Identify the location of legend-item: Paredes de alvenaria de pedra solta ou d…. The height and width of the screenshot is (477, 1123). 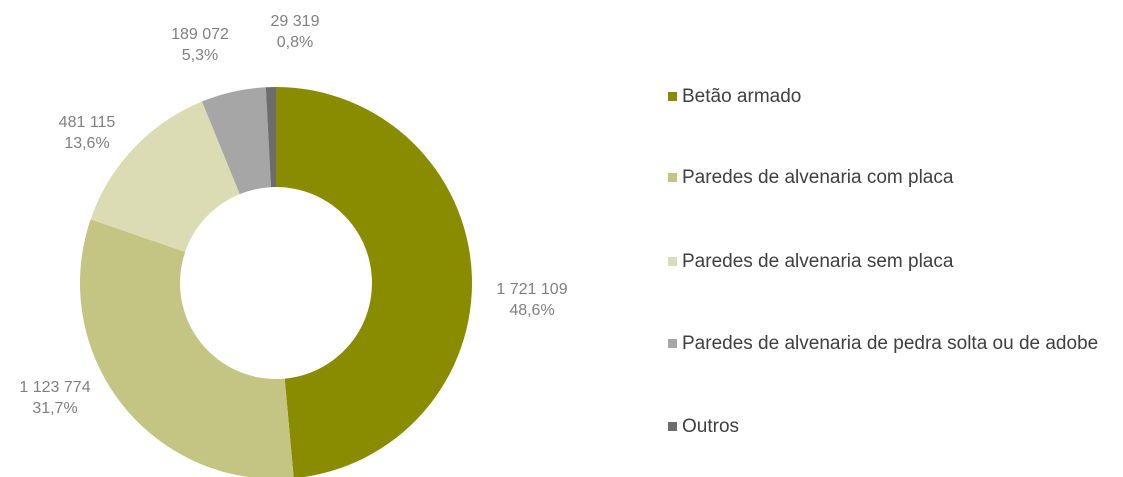
(895, 344).